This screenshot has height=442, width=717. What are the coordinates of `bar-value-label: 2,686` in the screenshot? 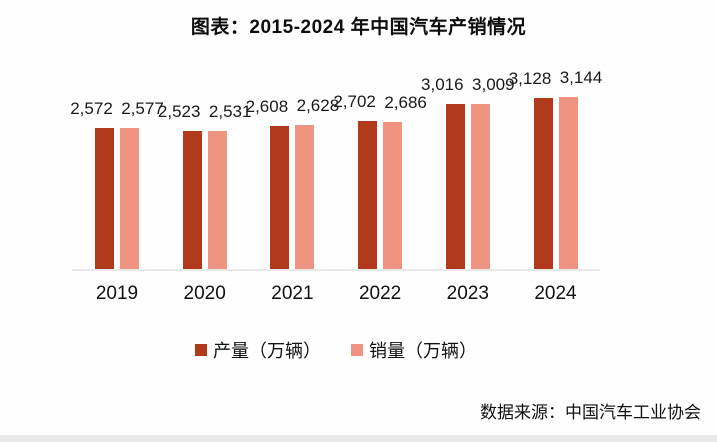 It's located at (405, 102).